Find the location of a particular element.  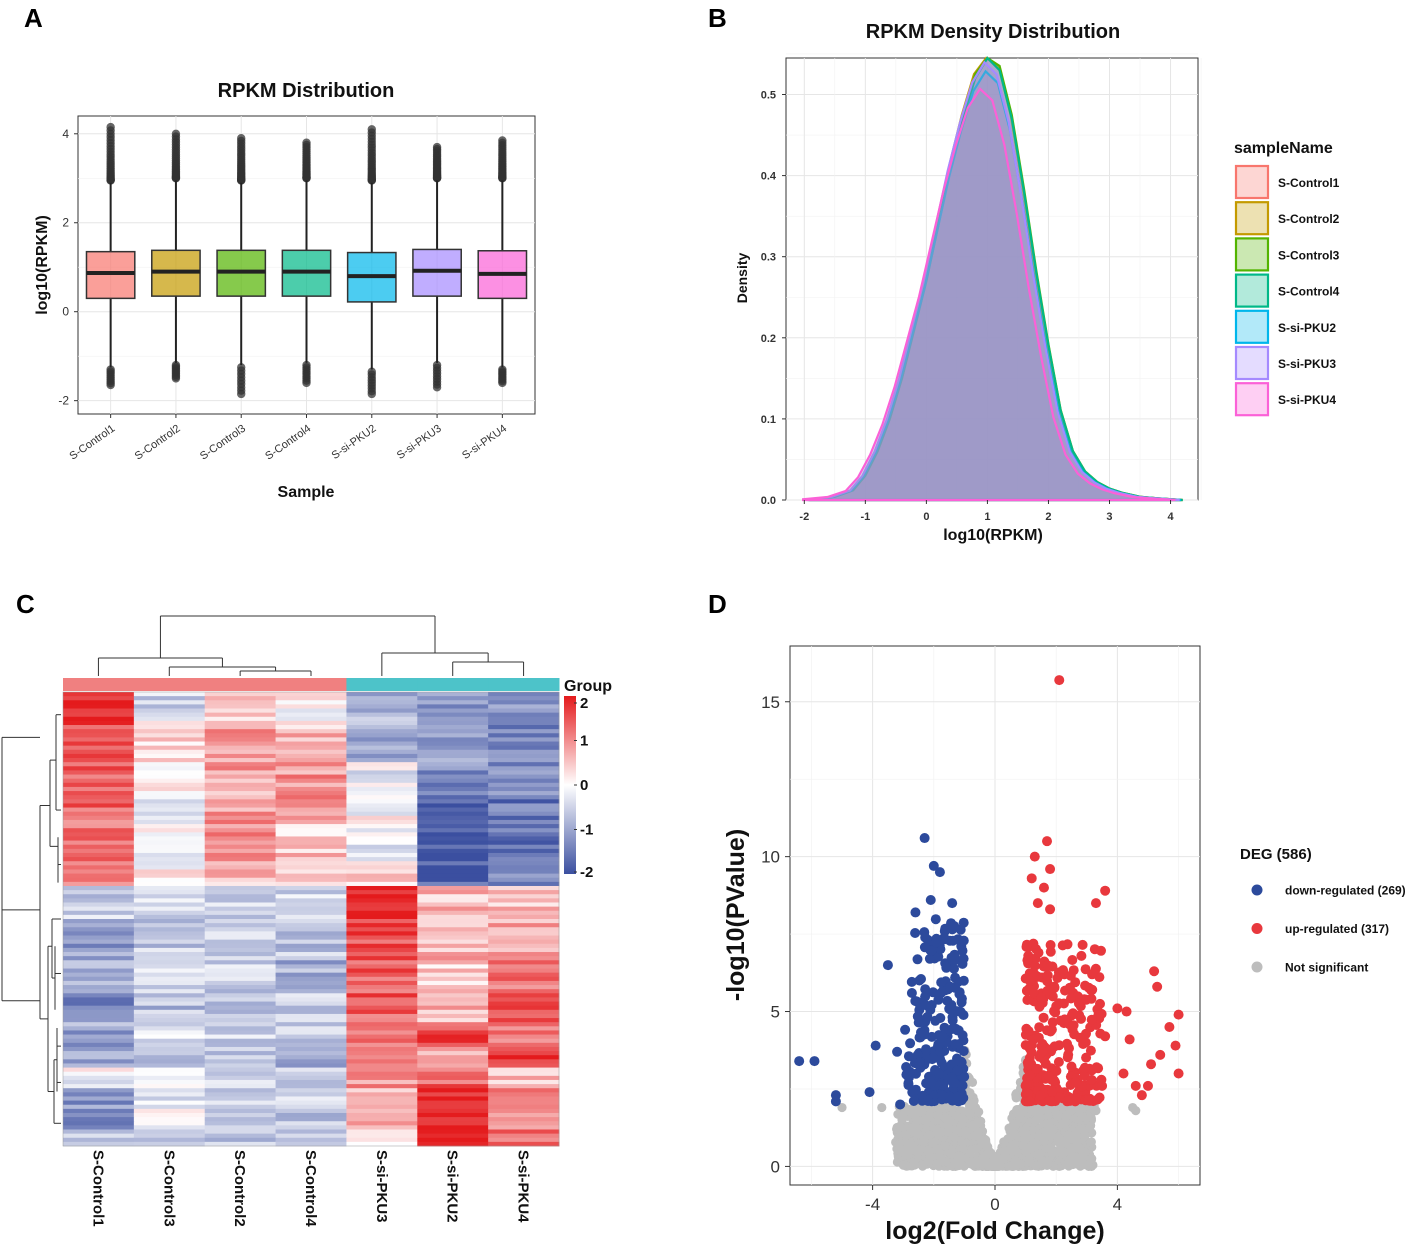

panel-a-ytick-label: -2 is located at coordinates (63, 401).